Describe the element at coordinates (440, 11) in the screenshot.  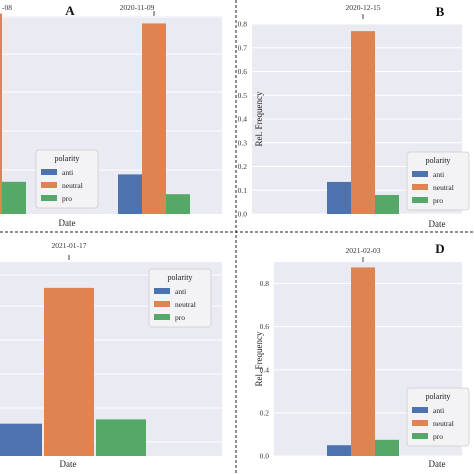
I see `panel-letter: B` at that location.